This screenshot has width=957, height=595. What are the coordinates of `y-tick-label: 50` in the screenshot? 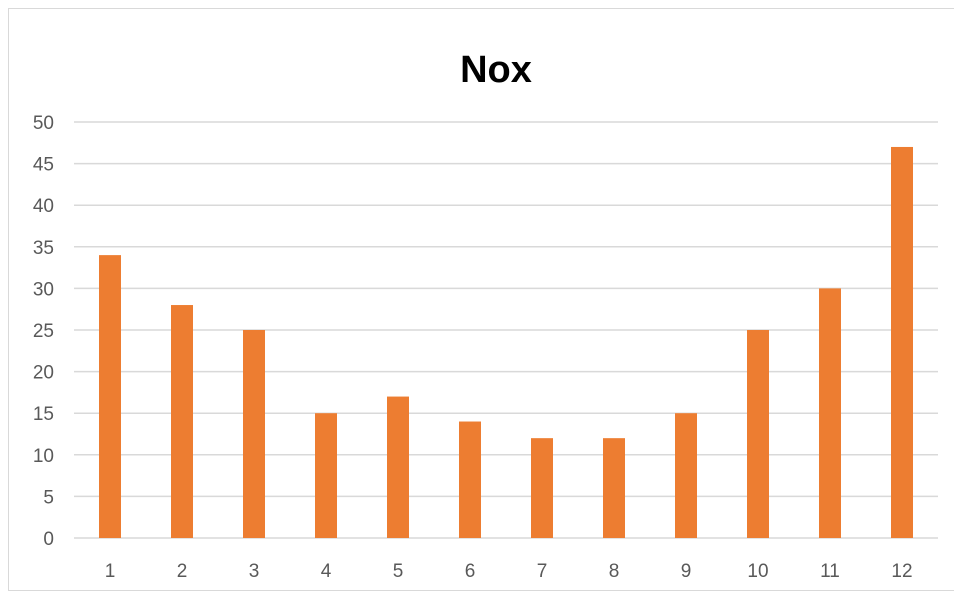 It's located at (43, 123).